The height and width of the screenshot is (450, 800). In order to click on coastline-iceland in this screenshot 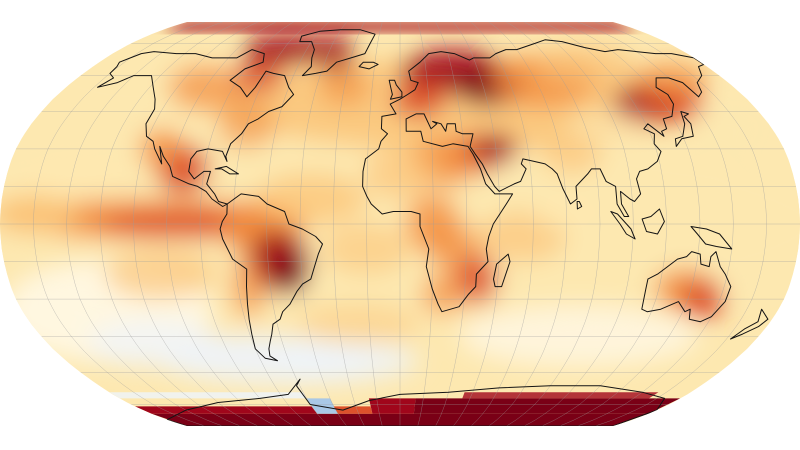, I will do `click(368, 65)`.